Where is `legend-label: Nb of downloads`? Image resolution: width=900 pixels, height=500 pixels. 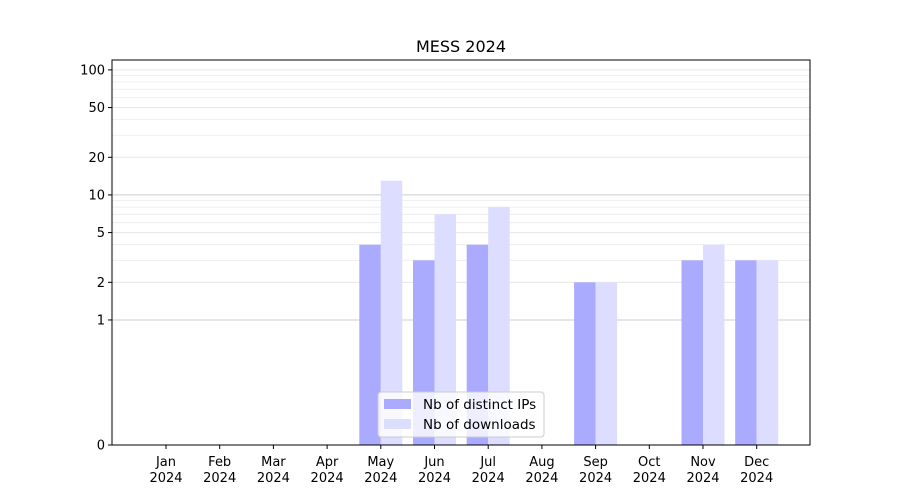
legend-label: Nb of downloads is located at coordinates (479, 425).